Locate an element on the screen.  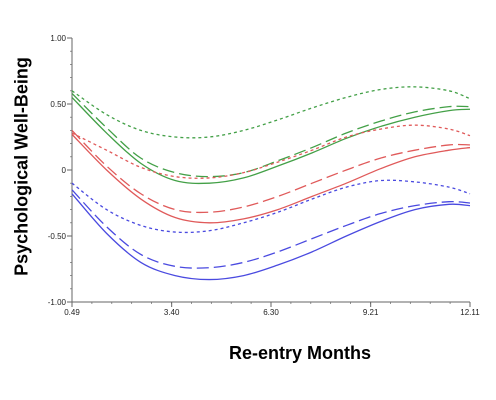
y-axis-title: Psychological Well-Being is located at coordinates (21, 166).